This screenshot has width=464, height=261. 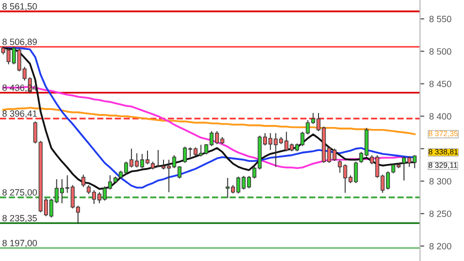 What do you see at coordinates (440, 19) in the screenshot?
I see `y-tick-label: 8 550` at bounding box center [440, 19].